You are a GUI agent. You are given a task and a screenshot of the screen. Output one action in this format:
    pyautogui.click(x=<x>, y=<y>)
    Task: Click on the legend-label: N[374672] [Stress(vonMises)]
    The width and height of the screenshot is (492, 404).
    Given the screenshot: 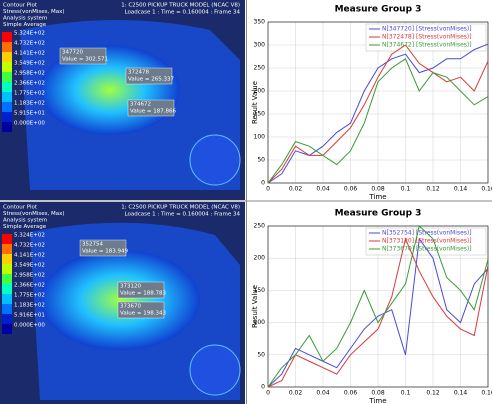 What is the action you would take?
    pyautogui.click(x=427, y=45)
    